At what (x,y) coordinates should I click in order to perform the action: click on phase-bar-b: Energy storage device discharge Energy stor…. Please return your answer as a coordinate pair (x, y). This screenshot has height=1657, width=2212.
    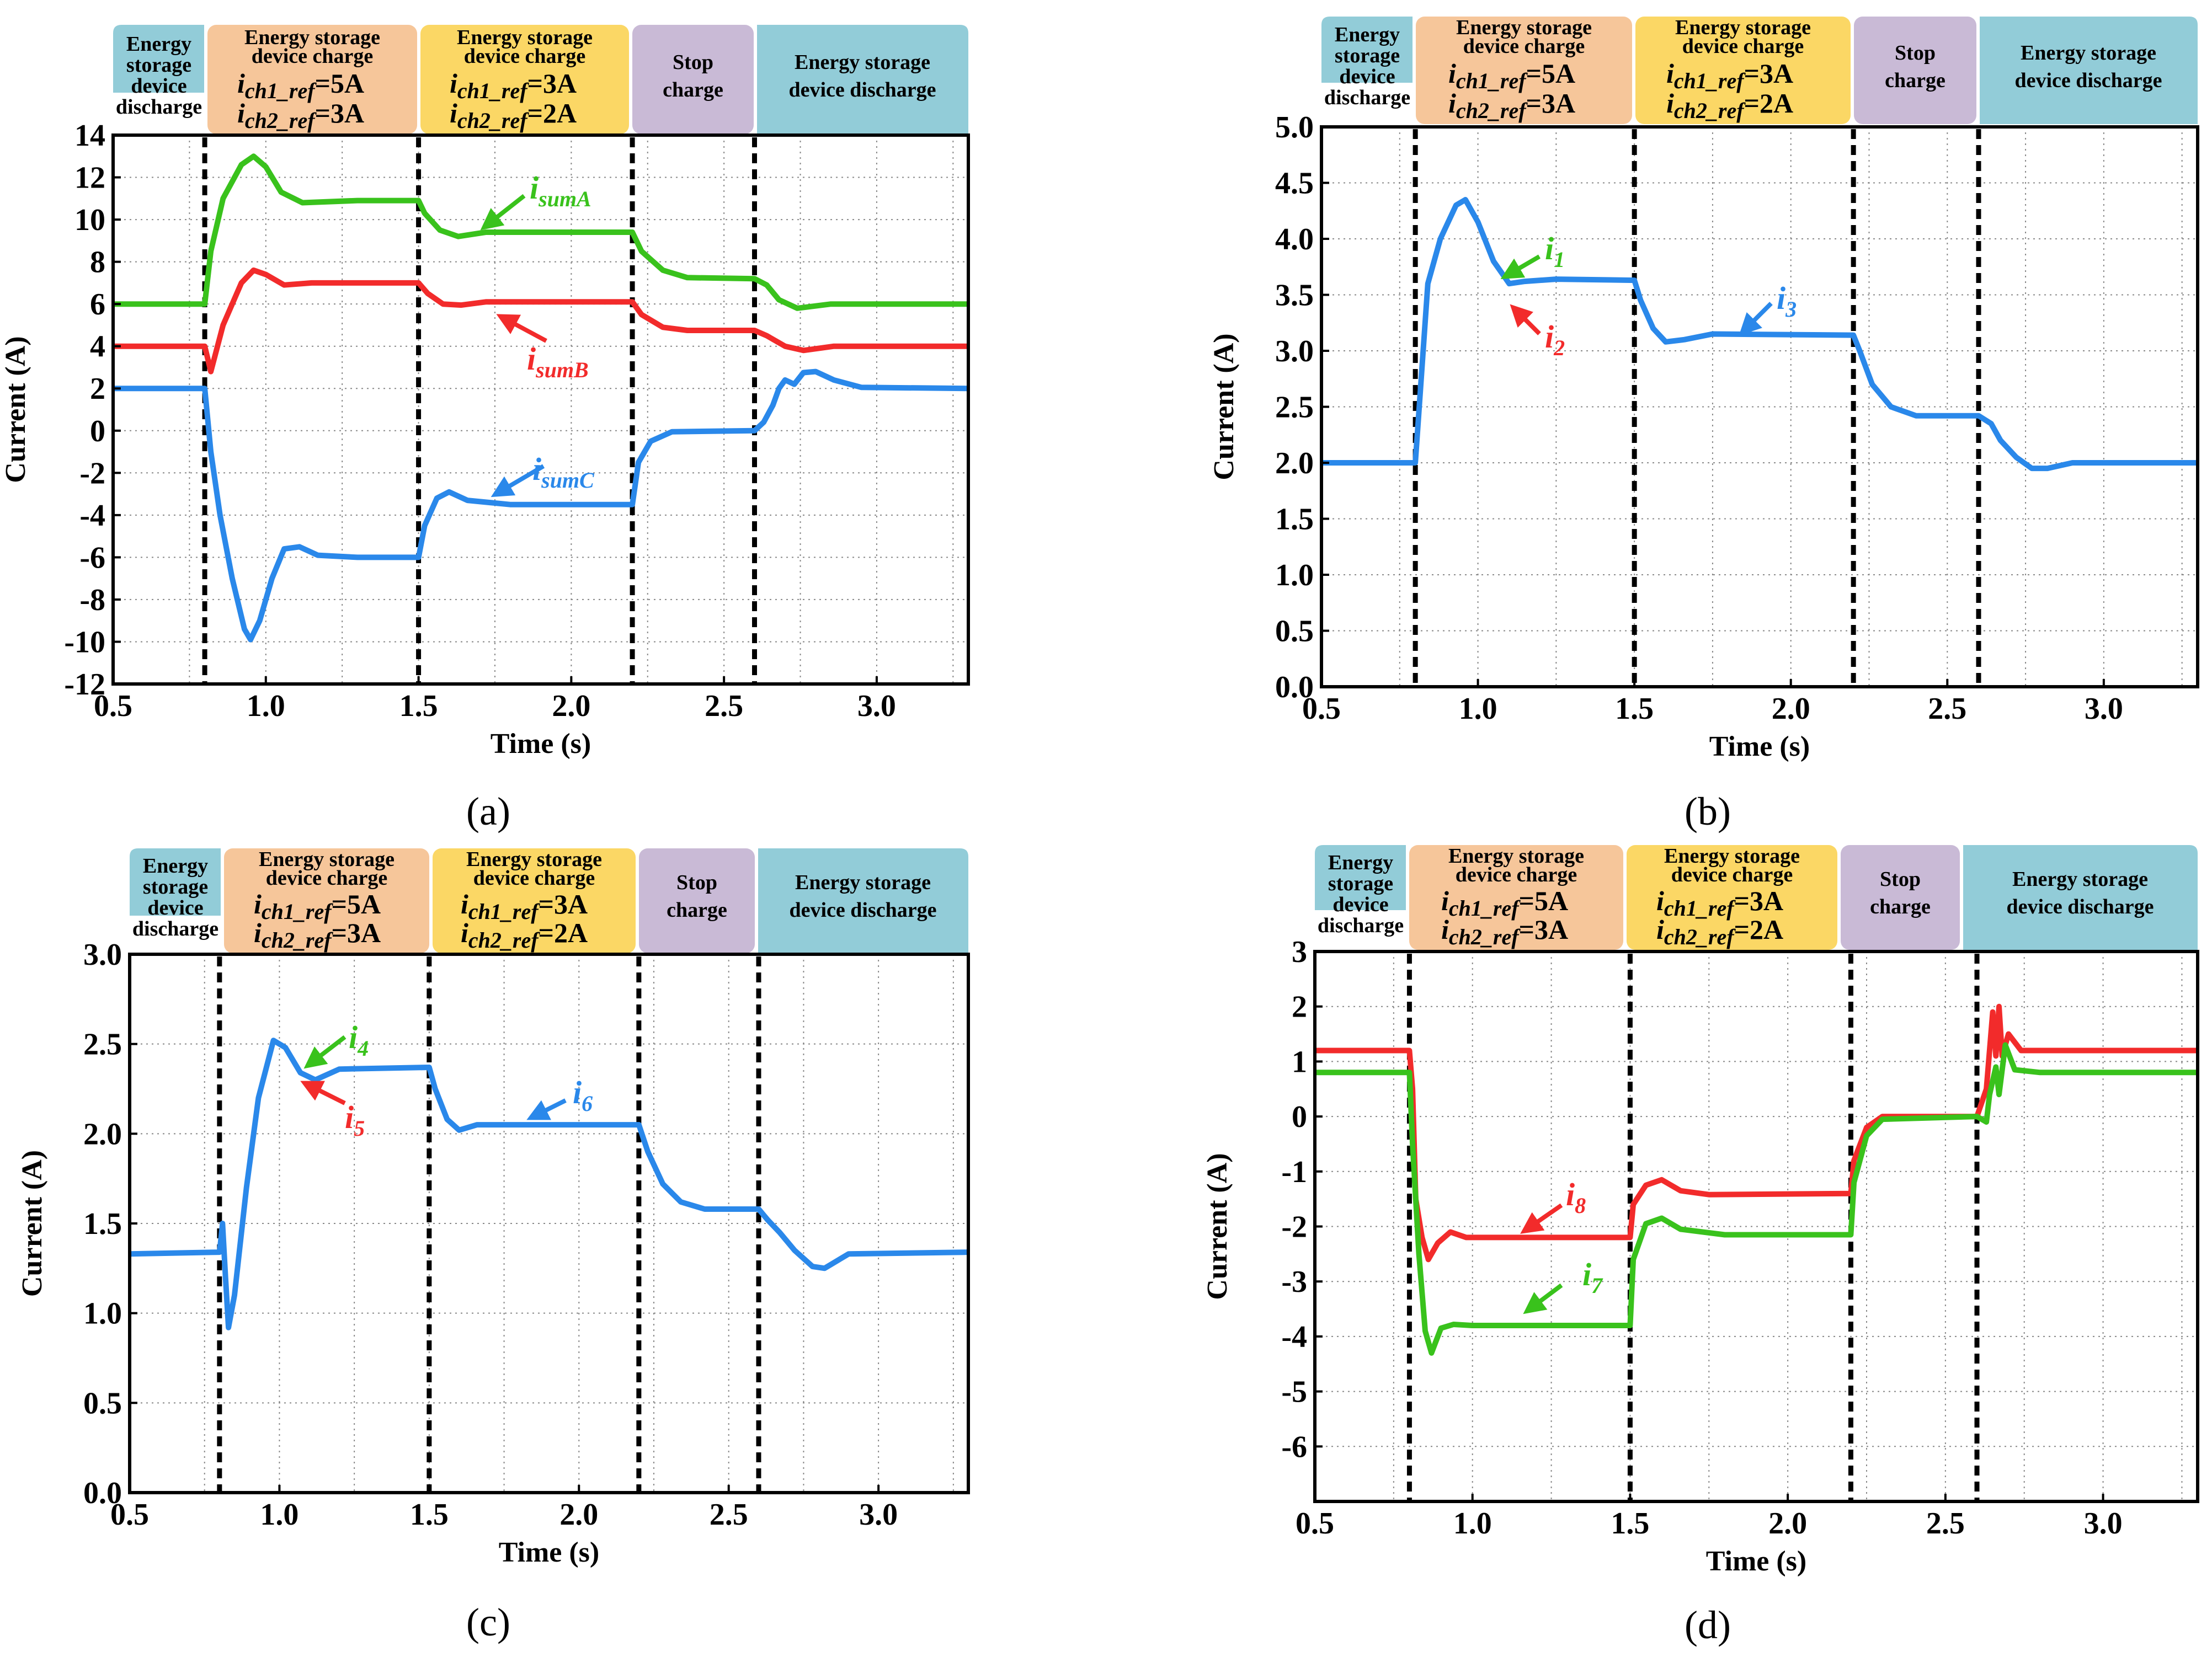
    Looking at the image, I should click on (1759, 70).